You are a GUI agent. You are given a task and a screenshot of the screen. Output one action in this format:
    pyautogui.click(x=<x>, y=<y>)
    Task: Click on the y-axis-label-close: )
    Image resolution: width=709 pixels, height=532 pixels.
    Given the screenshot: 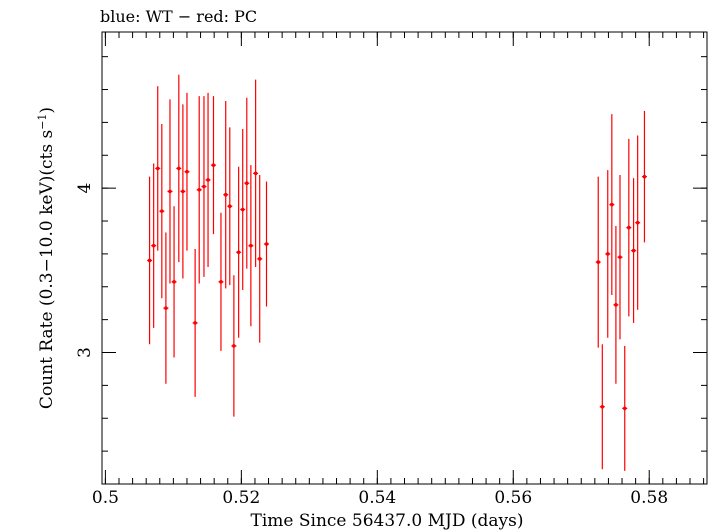 What is the action you would take?
    pyautogui.click(x=47, y=110)
    